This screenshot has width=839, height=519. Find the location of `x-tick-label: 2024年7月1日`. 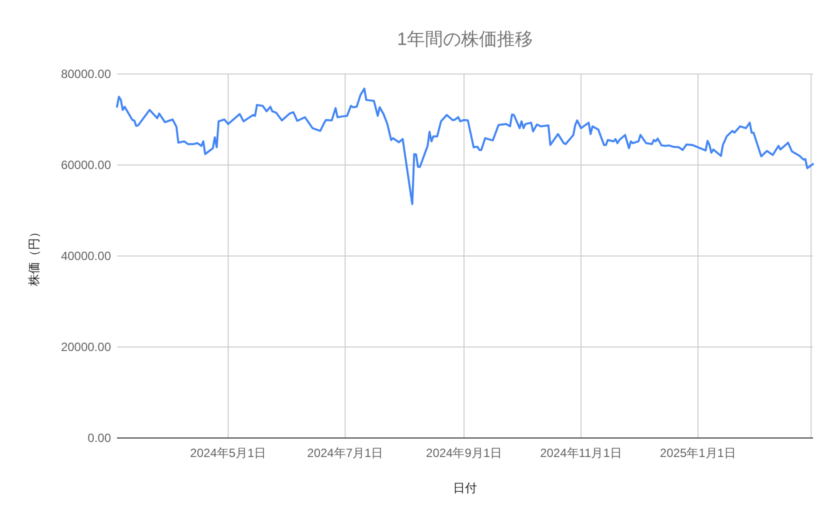

x-tick-label: 2024年7月1日 is located at coordinates (345, 453).